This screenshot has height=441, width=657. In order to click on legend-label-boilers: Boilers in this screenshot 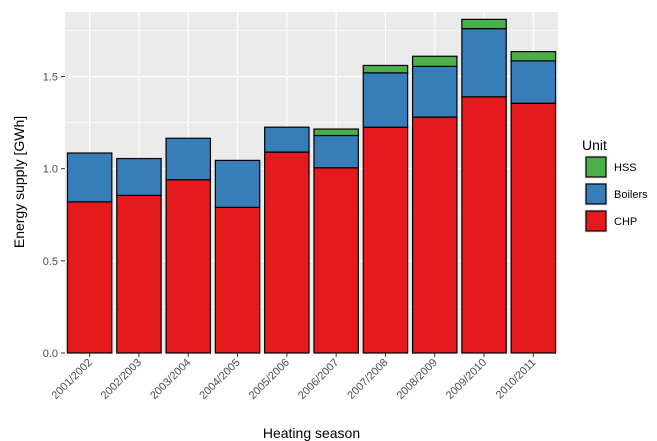, I will do `click(631, 195)`.